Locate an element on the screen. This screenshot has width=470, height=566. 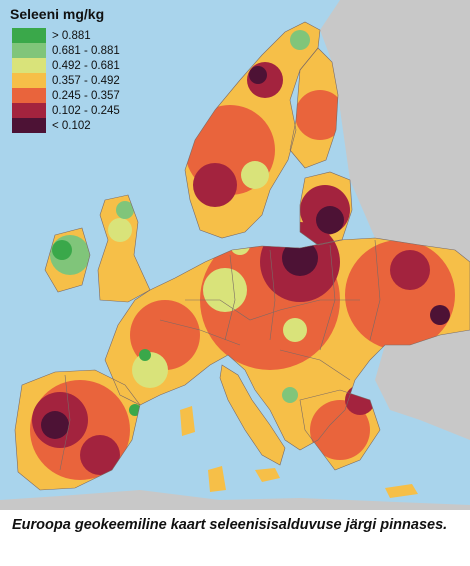
legend-item: 0.681 - 0.881 is located at coordinates (84, 50).